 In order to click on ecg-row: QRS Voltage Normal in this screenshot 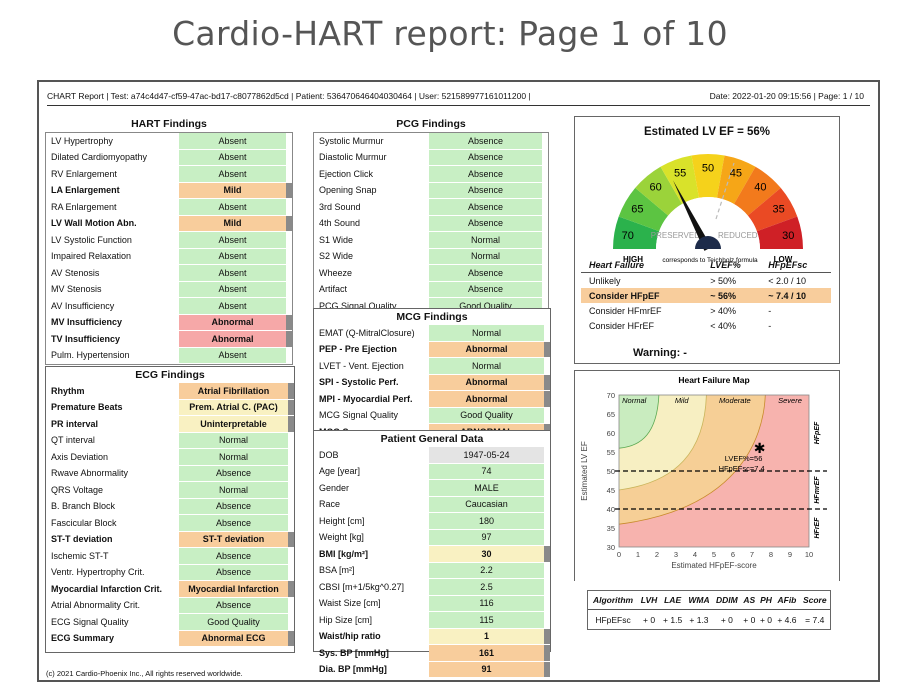, I will do `click(170, 490)`.